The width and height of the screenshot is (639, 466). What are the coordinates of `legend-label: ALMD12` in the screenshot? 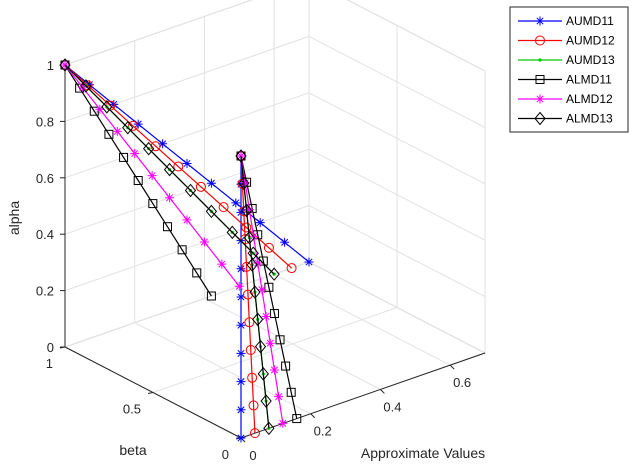 It's located at (589, 99).